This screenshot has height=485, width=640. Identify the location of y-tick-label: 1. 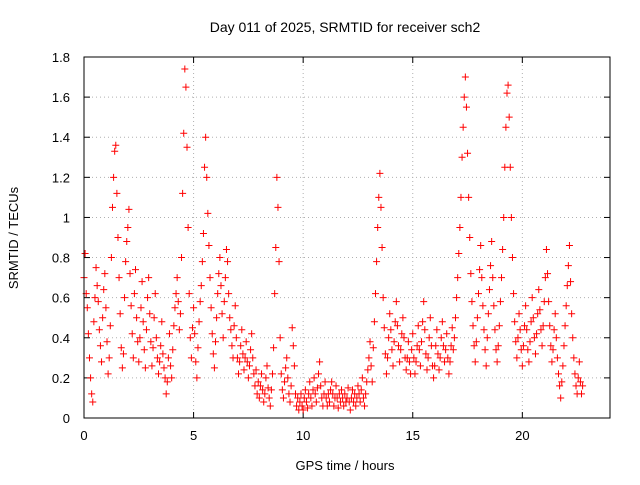
(66, 217).